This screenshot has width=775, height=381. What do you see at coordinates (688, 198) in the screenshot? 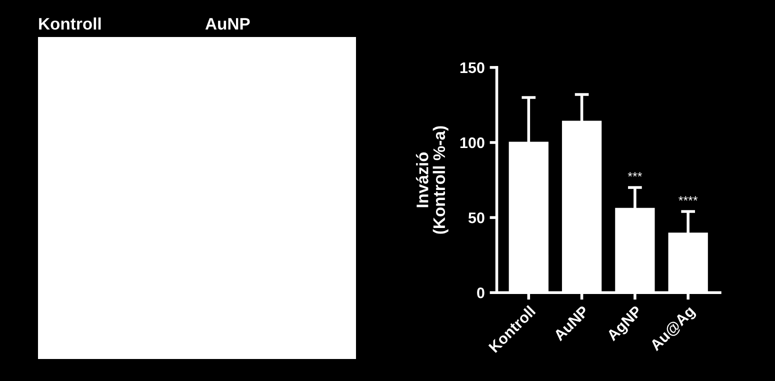
I see `annotation: ****` at bounding box center [688, 198].